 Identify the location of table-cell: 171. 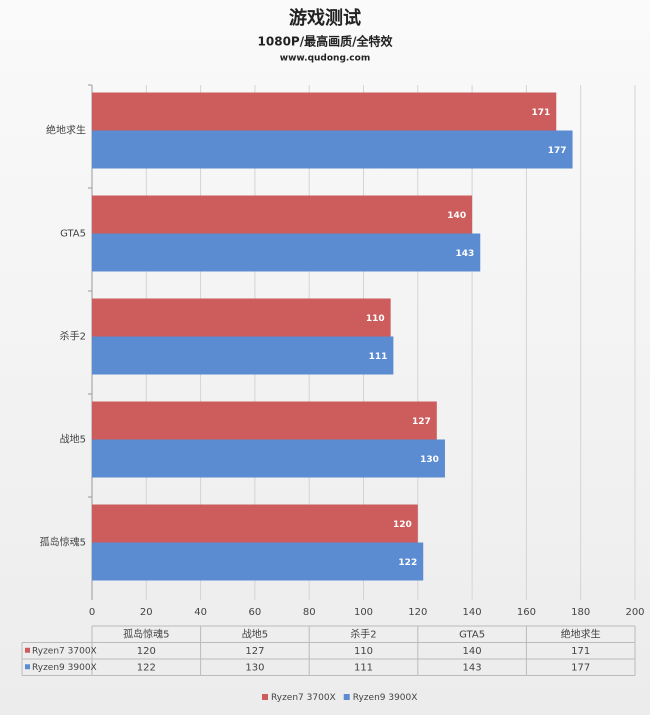
(580, 651).